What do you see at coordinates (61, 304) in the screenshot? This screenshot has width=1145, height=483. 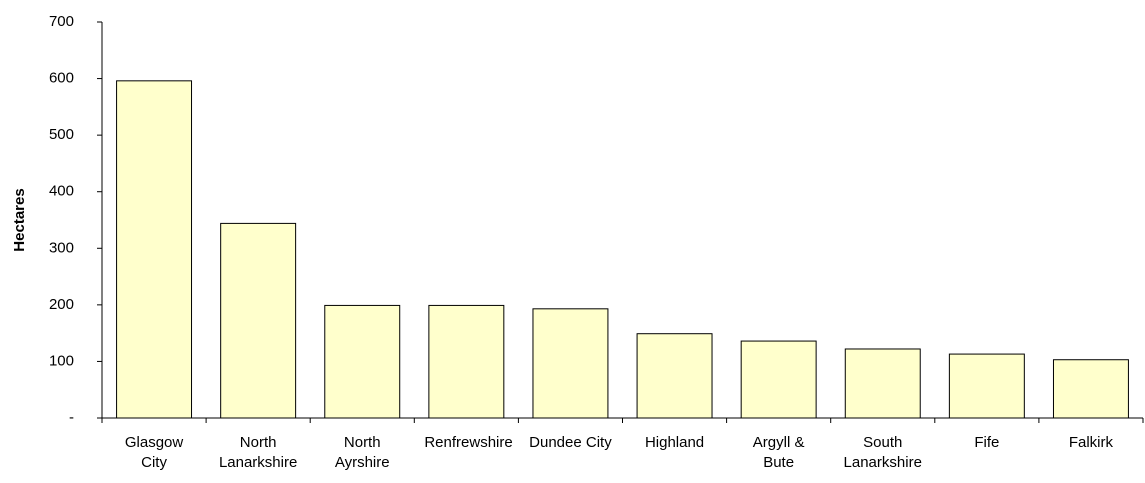 I see `y-tick-label: 200` at bounding box center [61, 304].